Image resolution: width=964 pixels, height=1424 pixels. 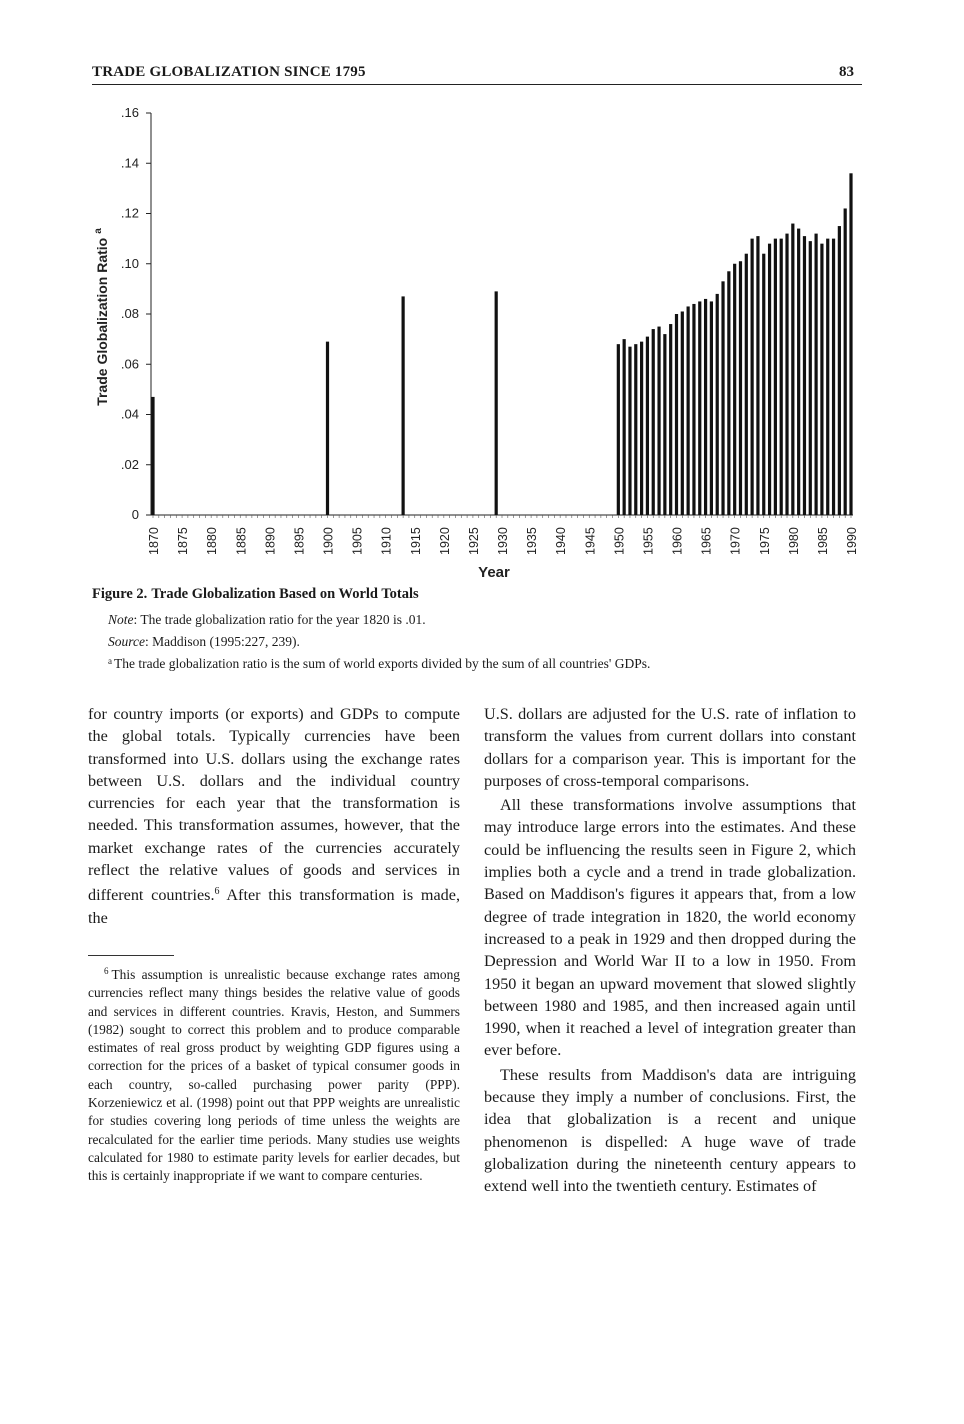 I want to click on y-tick-label: .14, so click(x=130, y=162).